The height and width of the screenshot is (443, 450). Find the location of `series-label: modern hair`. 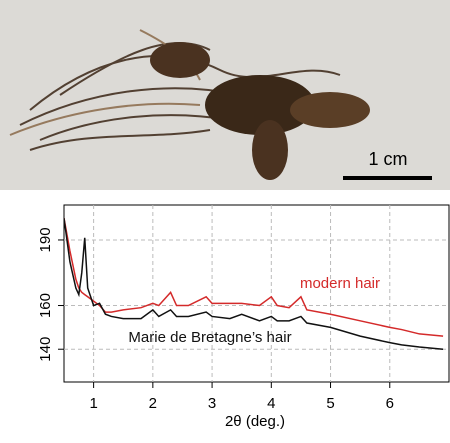

series-label: modern hair is located at coordinates (340, 283).